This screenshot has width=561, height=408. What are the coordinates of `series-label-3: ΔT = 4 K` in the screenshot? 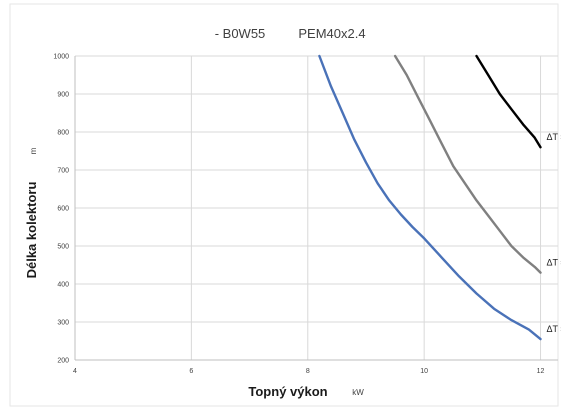 It's located at (554, 137).